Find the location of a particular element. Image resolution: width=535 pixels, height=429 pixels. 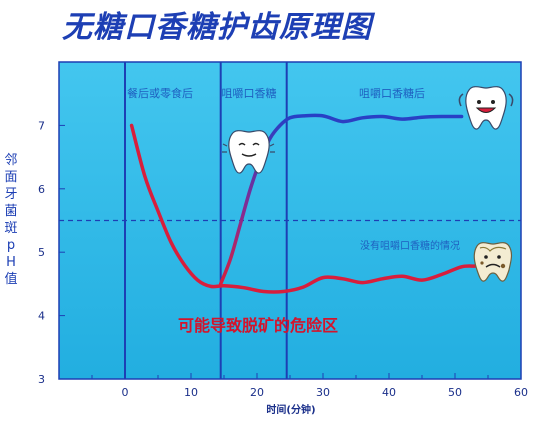

tooth-happy-icon is located at coordinates (486, 108).